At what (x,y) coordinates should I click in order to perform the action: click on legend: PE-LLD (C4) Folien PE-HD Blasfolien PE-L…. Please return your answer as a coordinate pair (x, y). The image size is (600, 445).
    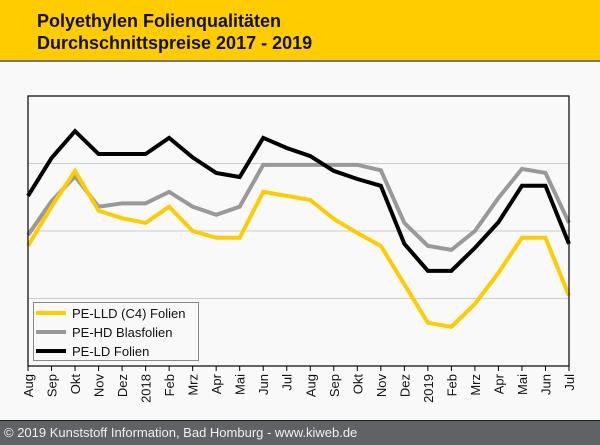
    Looking at the image, I should click on (116, 331).